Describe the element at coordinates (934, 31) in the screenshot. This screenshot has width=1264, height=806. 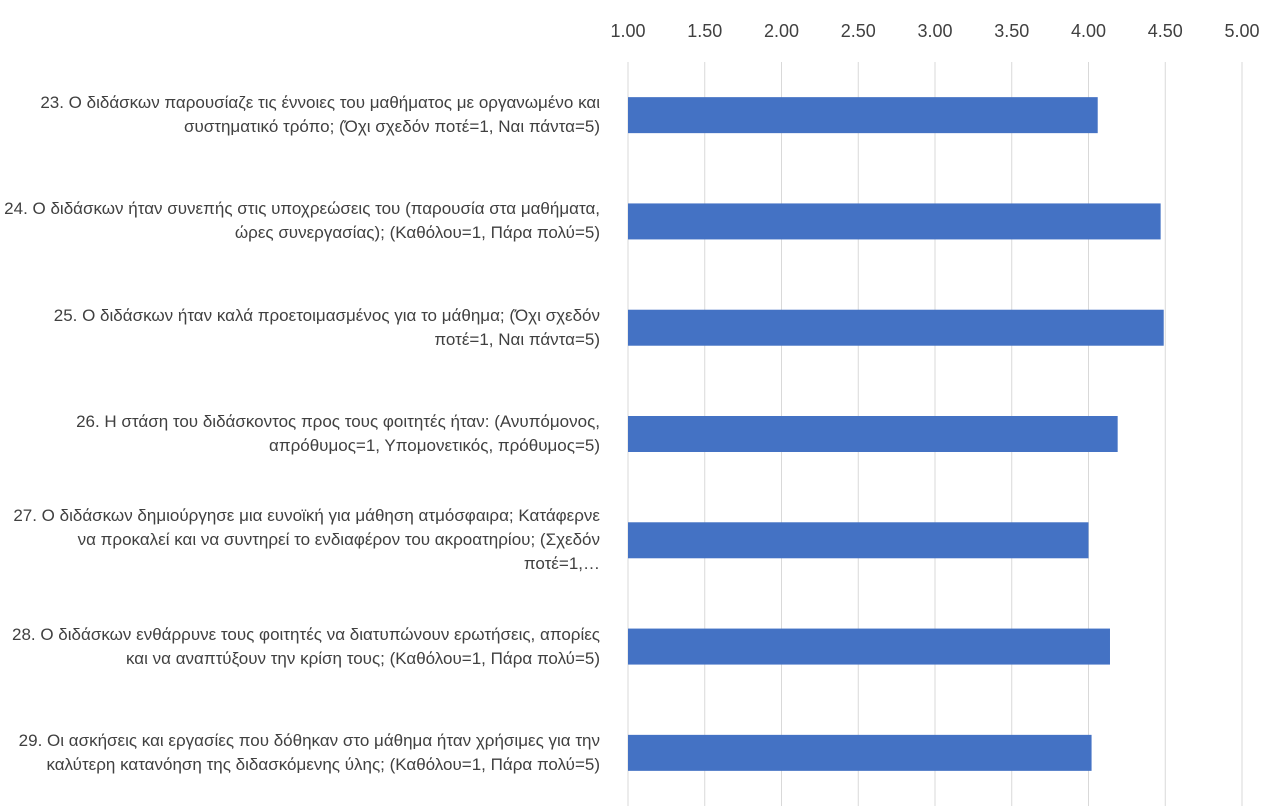
I see `x-tick-label: 3.00` at that location.